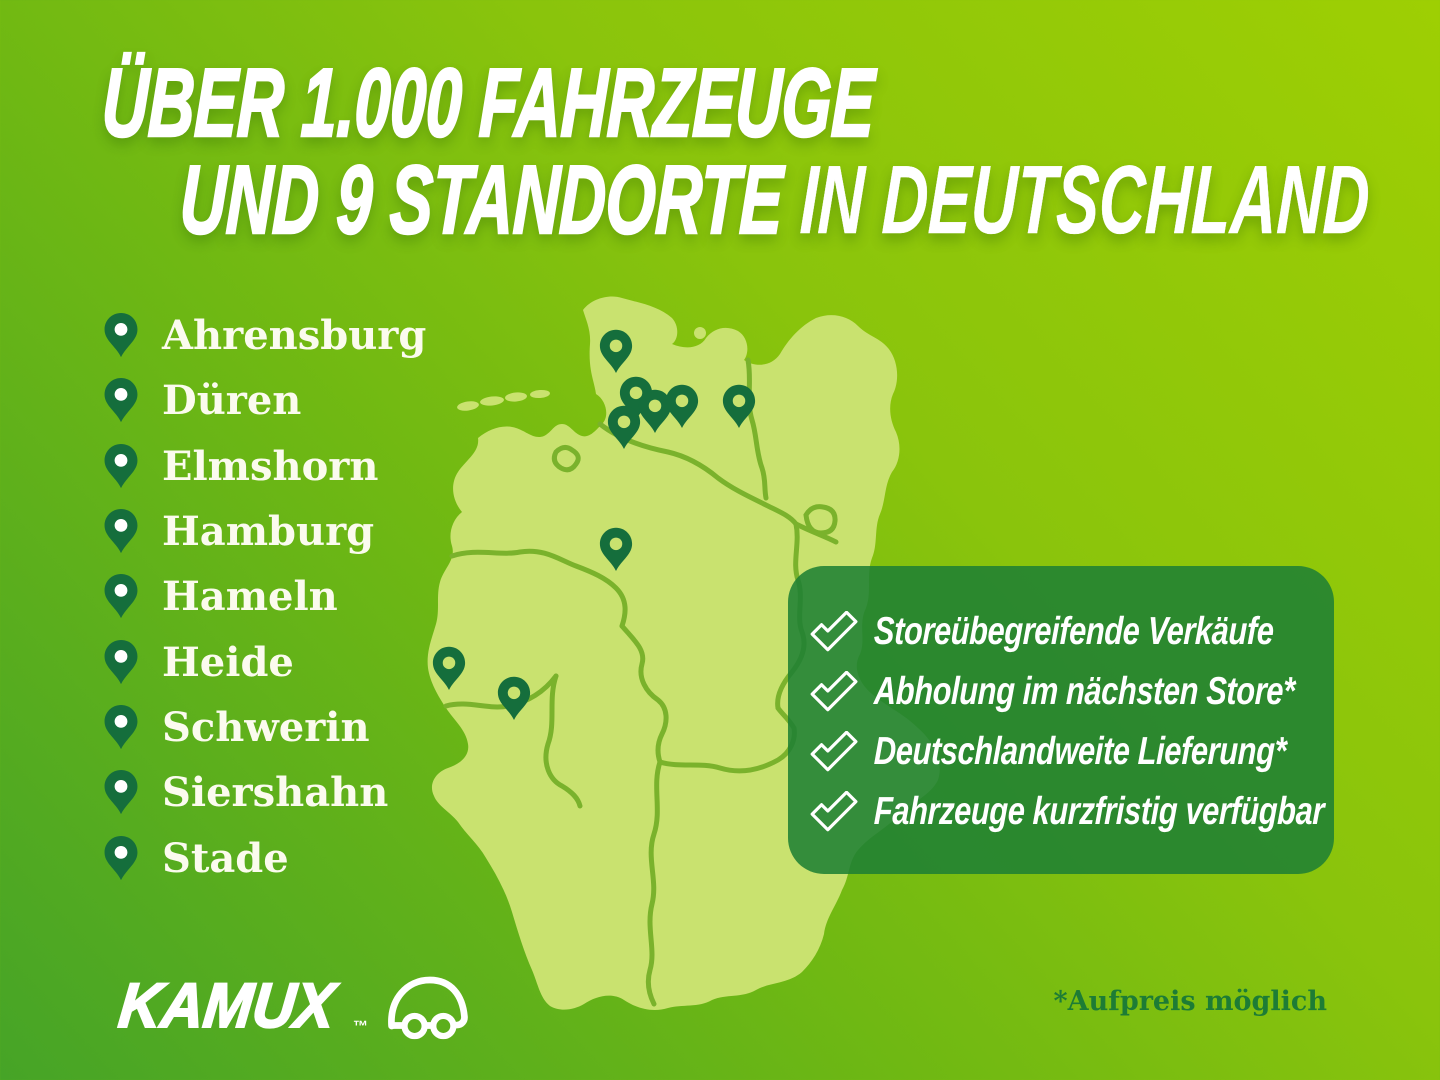  What do you see at coordinates (1190, 1001) in the screenshot?
I see `price-footnote: *Aufpreis möglich` at bounding box center [1190, 1001].